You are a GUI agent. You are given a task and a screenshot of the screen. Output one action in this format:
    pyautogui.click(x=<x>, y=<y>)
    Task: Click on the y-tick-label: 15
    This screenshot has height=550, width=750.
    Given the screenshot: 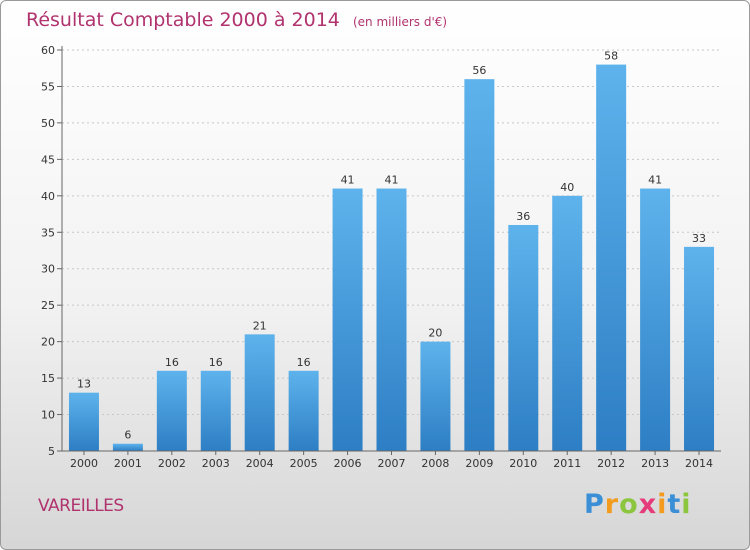 What is the action you would take?
    pyautogui.click(x=48, y=378)
    